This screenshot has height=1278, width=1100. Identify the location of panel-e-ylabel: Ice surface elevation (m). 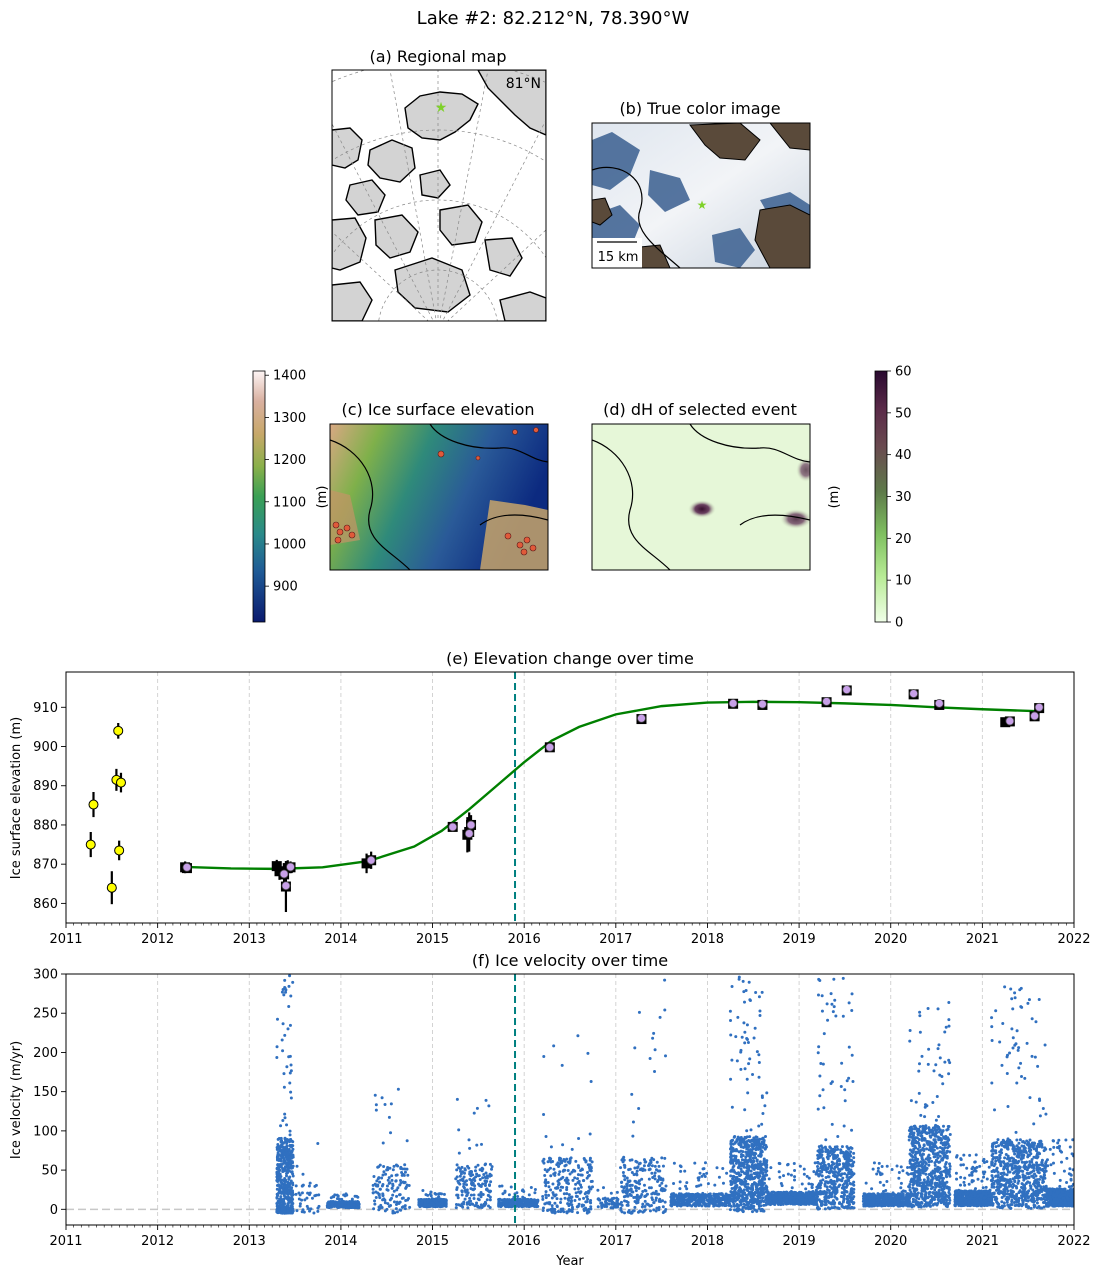
(16, 798).